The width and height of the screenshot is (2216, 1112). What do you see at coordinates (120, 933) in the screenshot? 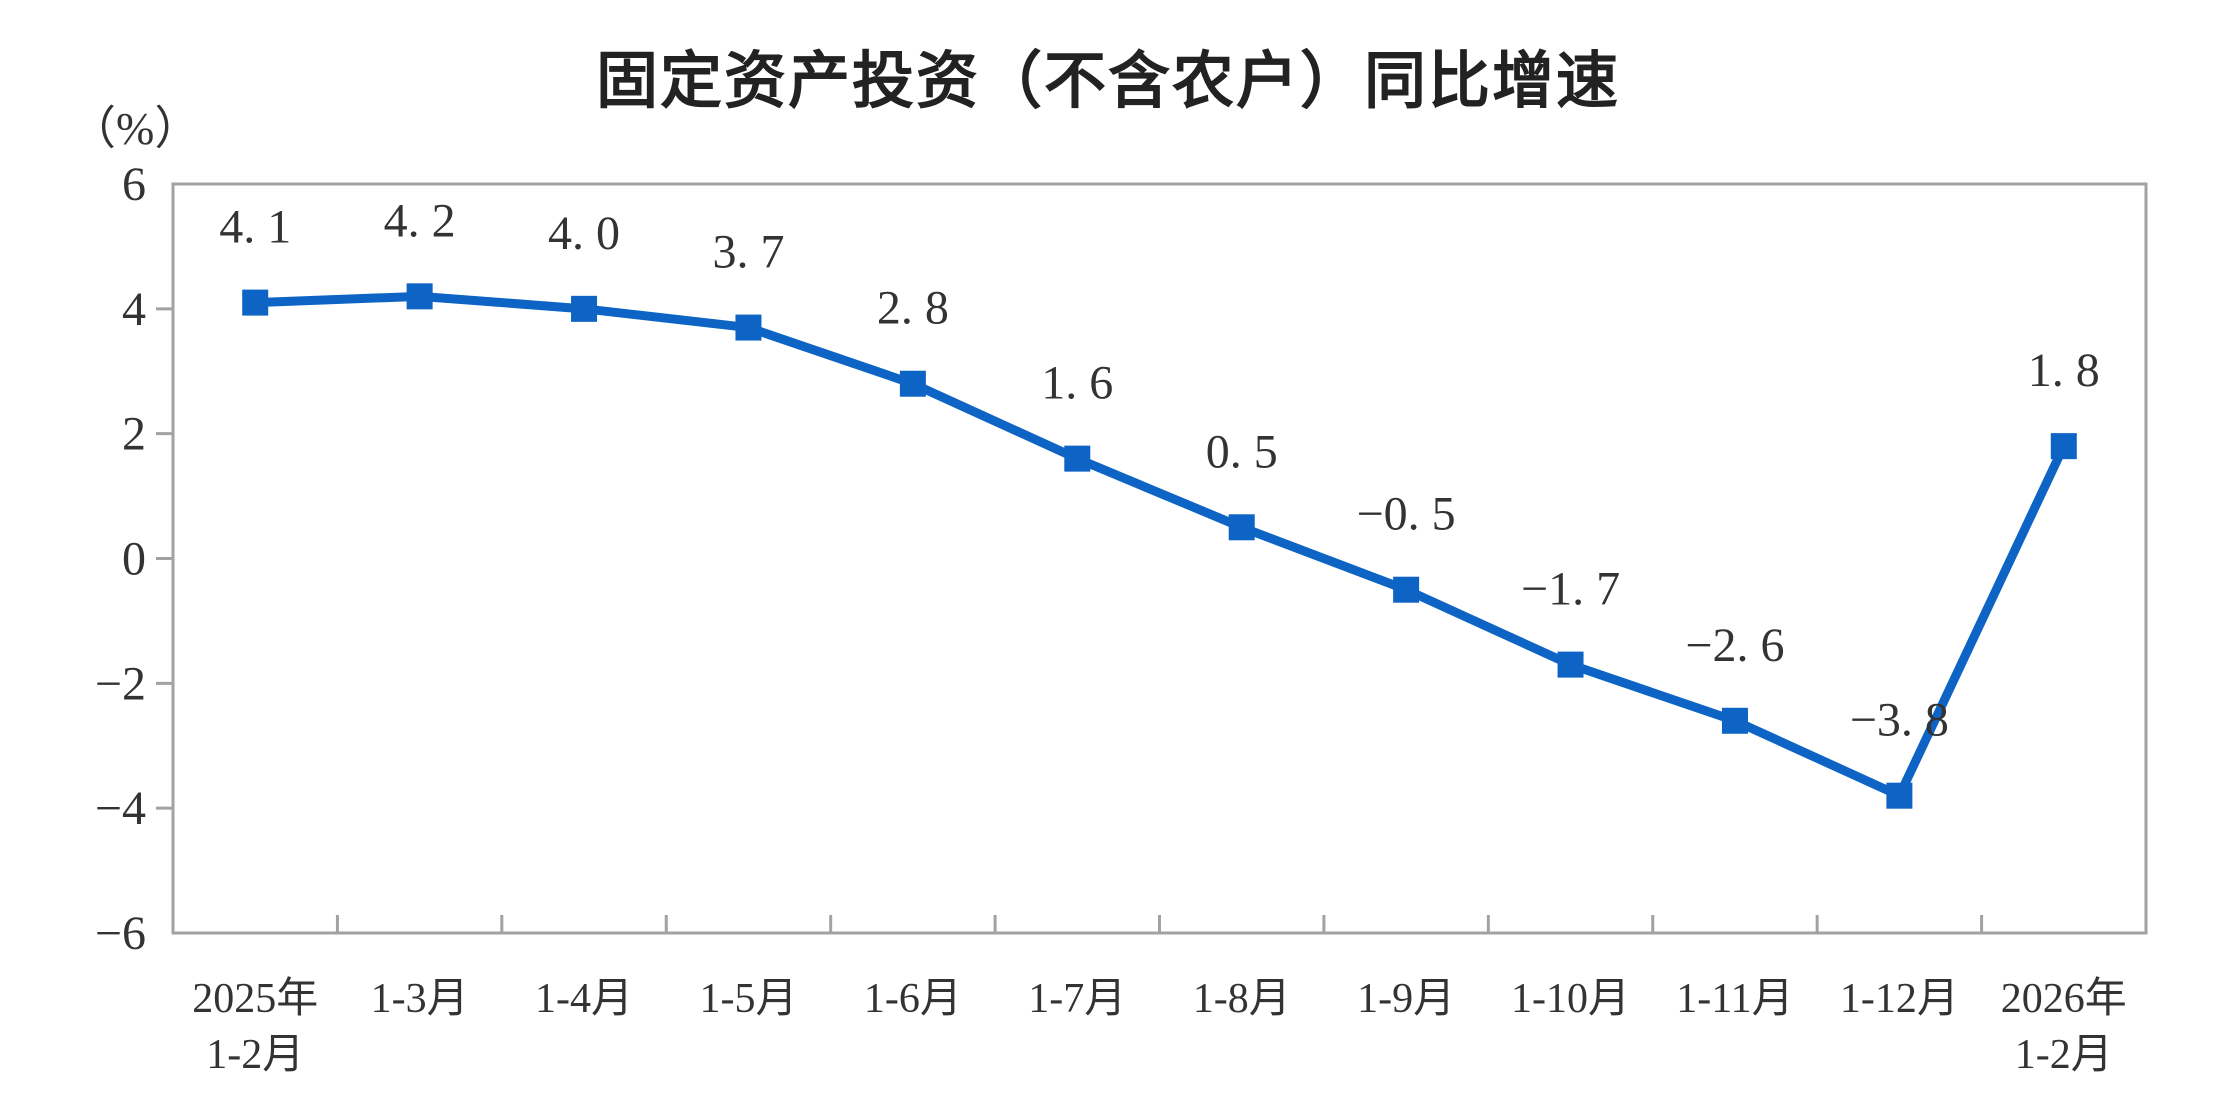
I see `y-axis-tick-label: −6` at bounding box center [120, 933].